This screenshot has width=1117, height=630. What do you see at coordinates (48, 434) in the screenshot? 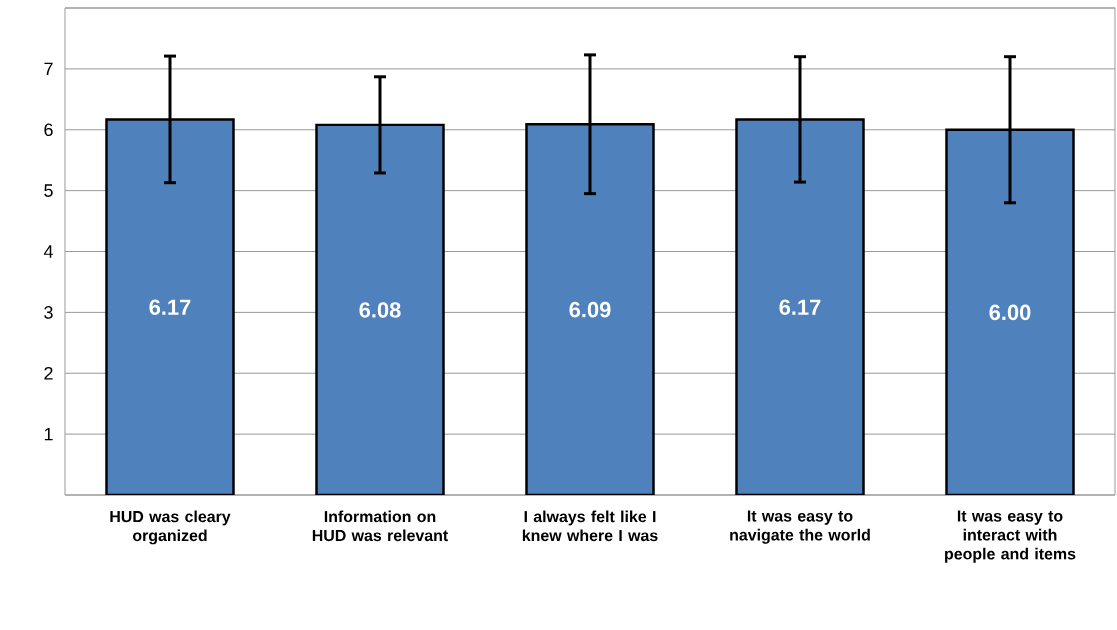
I see `y-tick-label: 1` at bounding box center [48, 434].